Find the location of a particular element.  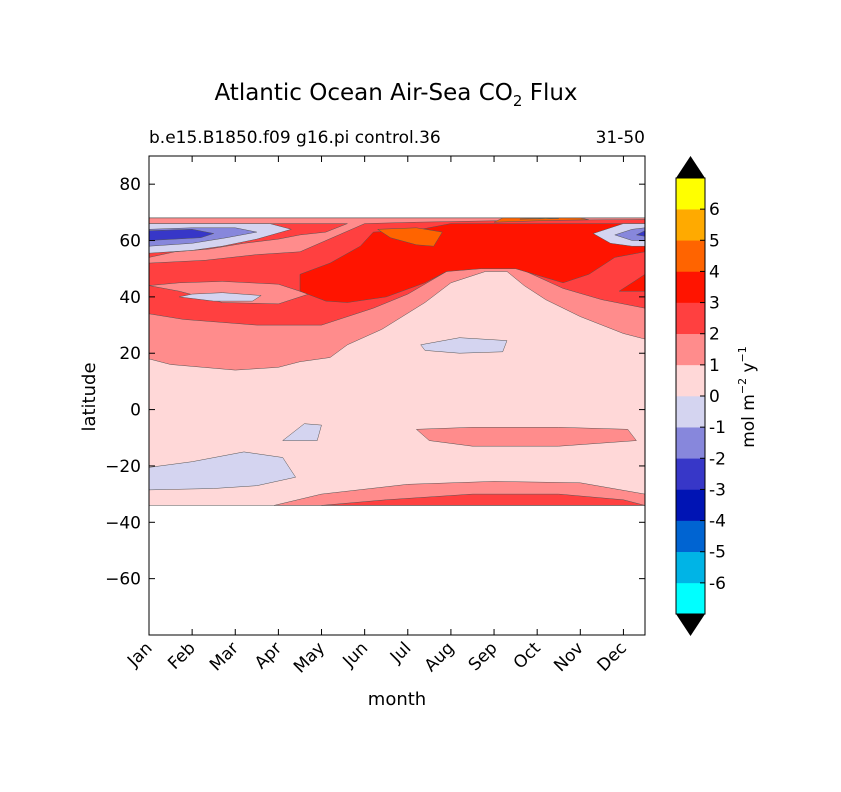

colorbar-tick-label: 1 is located at coordinates (714, 366).